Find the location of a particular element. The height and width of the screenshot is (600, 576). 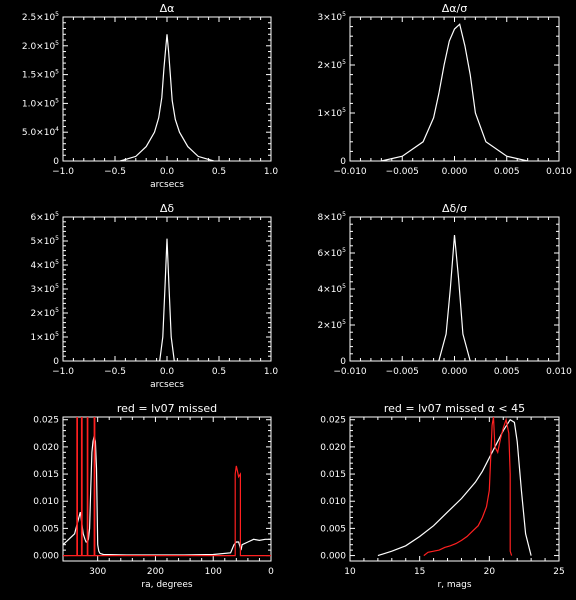

y-tick-label: 2.5×10⁵ is located at coordinates (40, 17).